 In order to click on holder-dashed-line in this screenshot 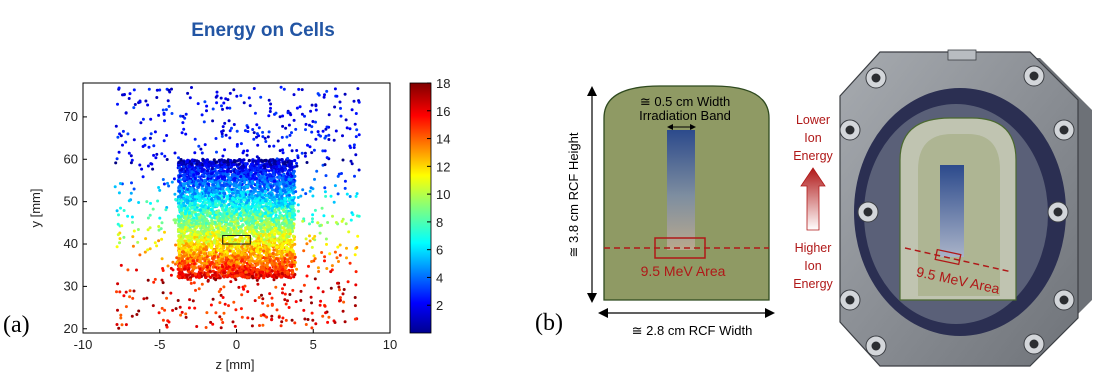, I will do `click(958, 260)`.